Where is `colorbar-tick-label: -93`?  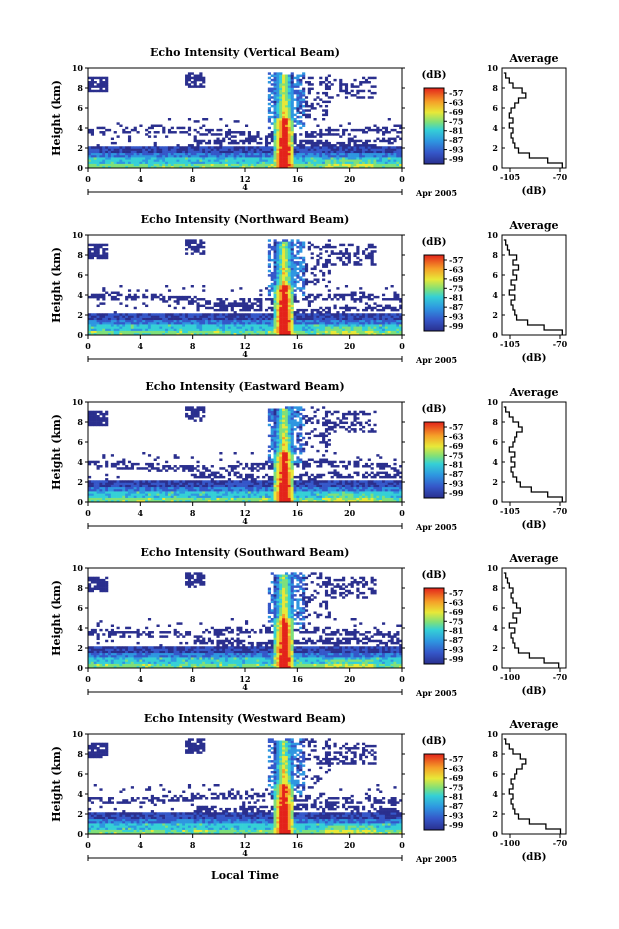 colorbar-tick-label: -93 is located at coordinates (456, 150).